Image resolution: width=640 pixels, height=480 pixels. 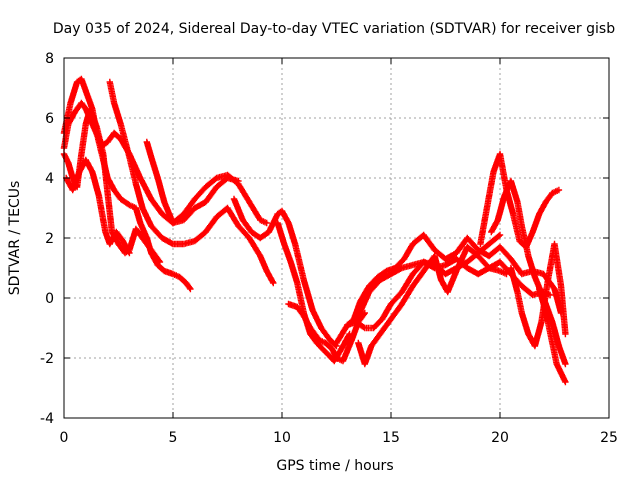 What do you see at coordinates (391, 438) in the screenshot?
I see `x-tick-label: 15` at bounding box center [391, 438].